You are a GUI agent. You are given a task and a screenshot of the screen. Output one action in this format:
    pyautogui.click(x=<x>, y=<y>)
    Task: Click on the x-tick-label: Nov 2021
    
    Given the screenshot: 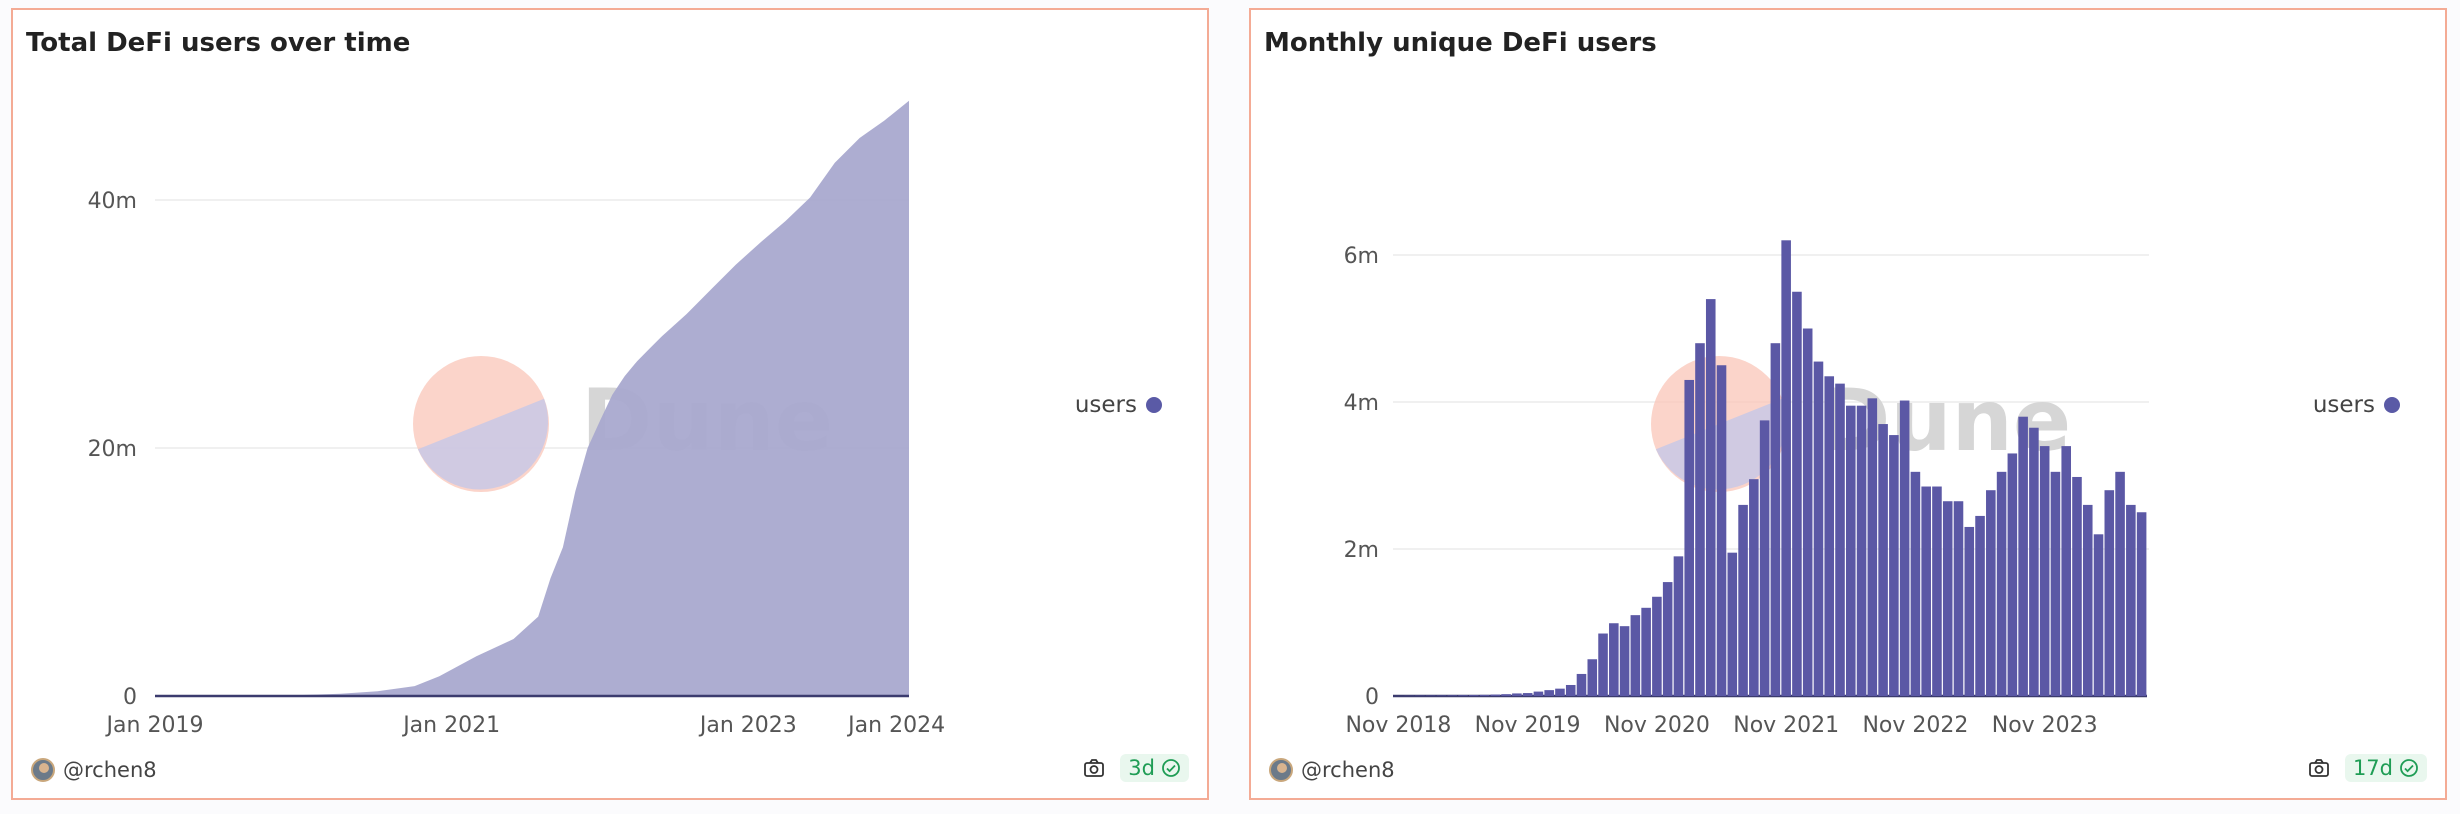 What is the action you would take?
    pyautogui.click(x=1786, y=725)
    